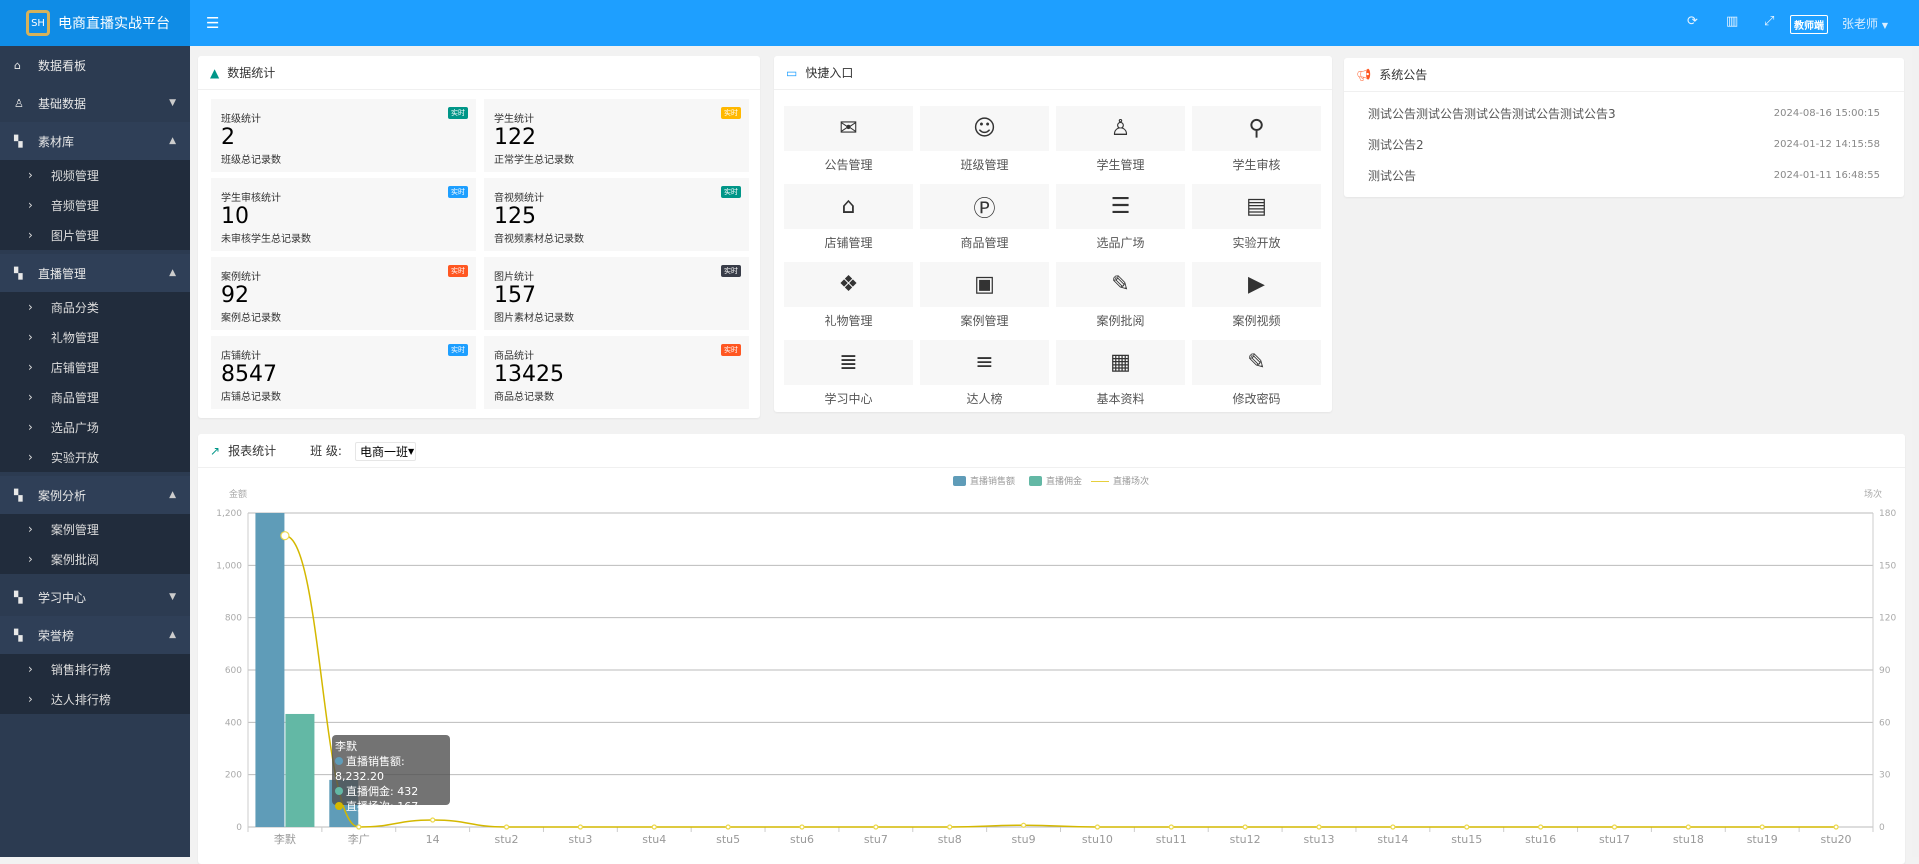  I want to click on fullscreen-icon: ⤢, so click(1769, 21).